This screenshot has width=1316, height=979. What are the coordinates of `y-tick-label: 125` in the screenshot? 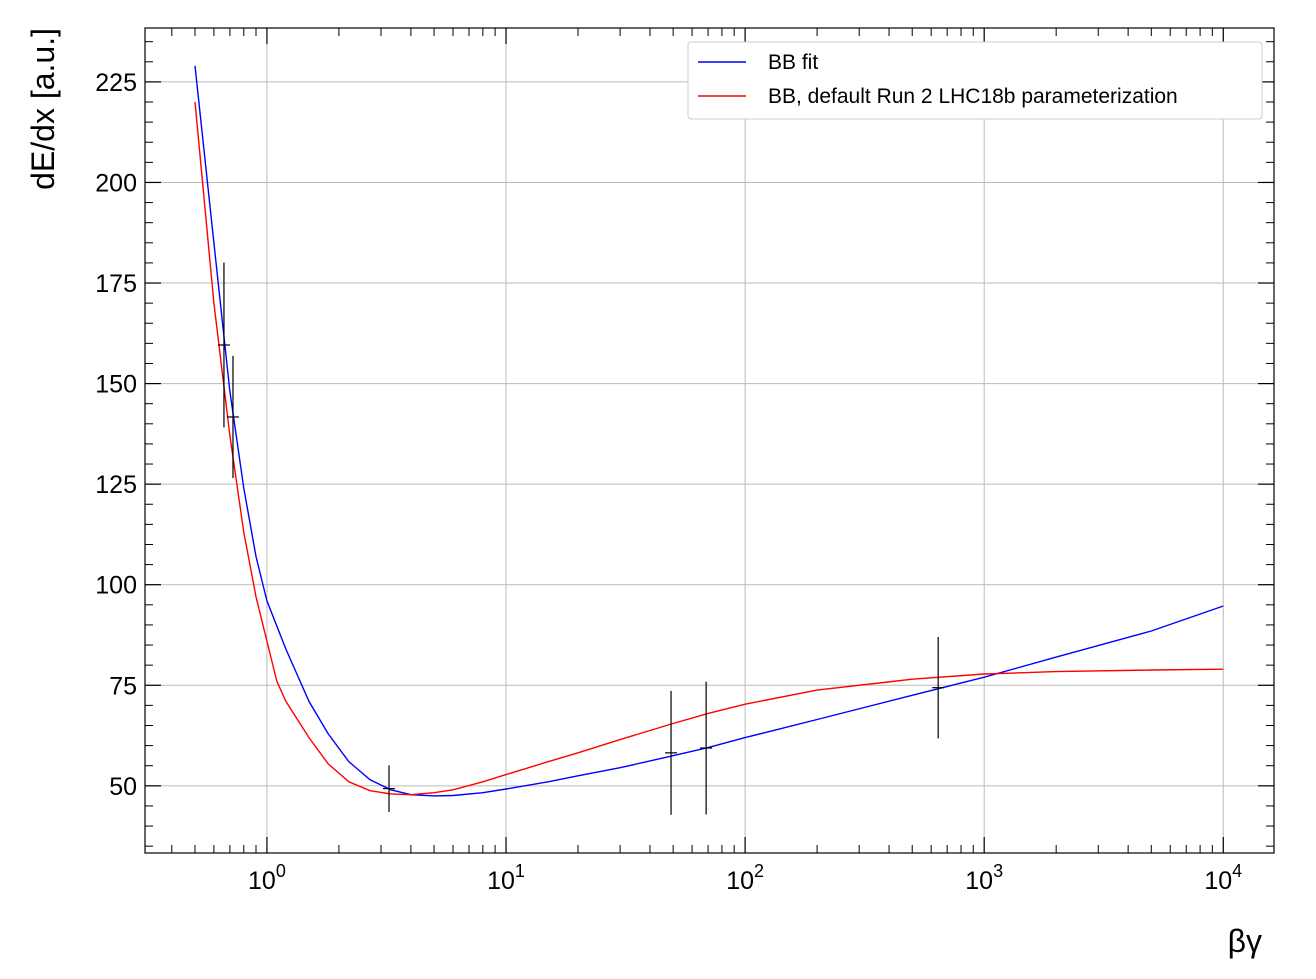 It's located at (116, 485).